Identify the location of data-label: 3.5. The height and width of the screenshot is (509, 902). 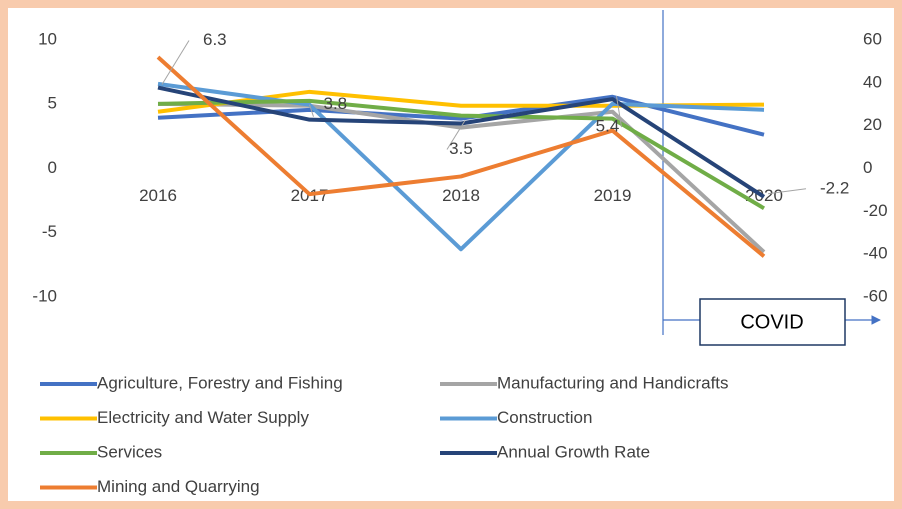
(461, 148).